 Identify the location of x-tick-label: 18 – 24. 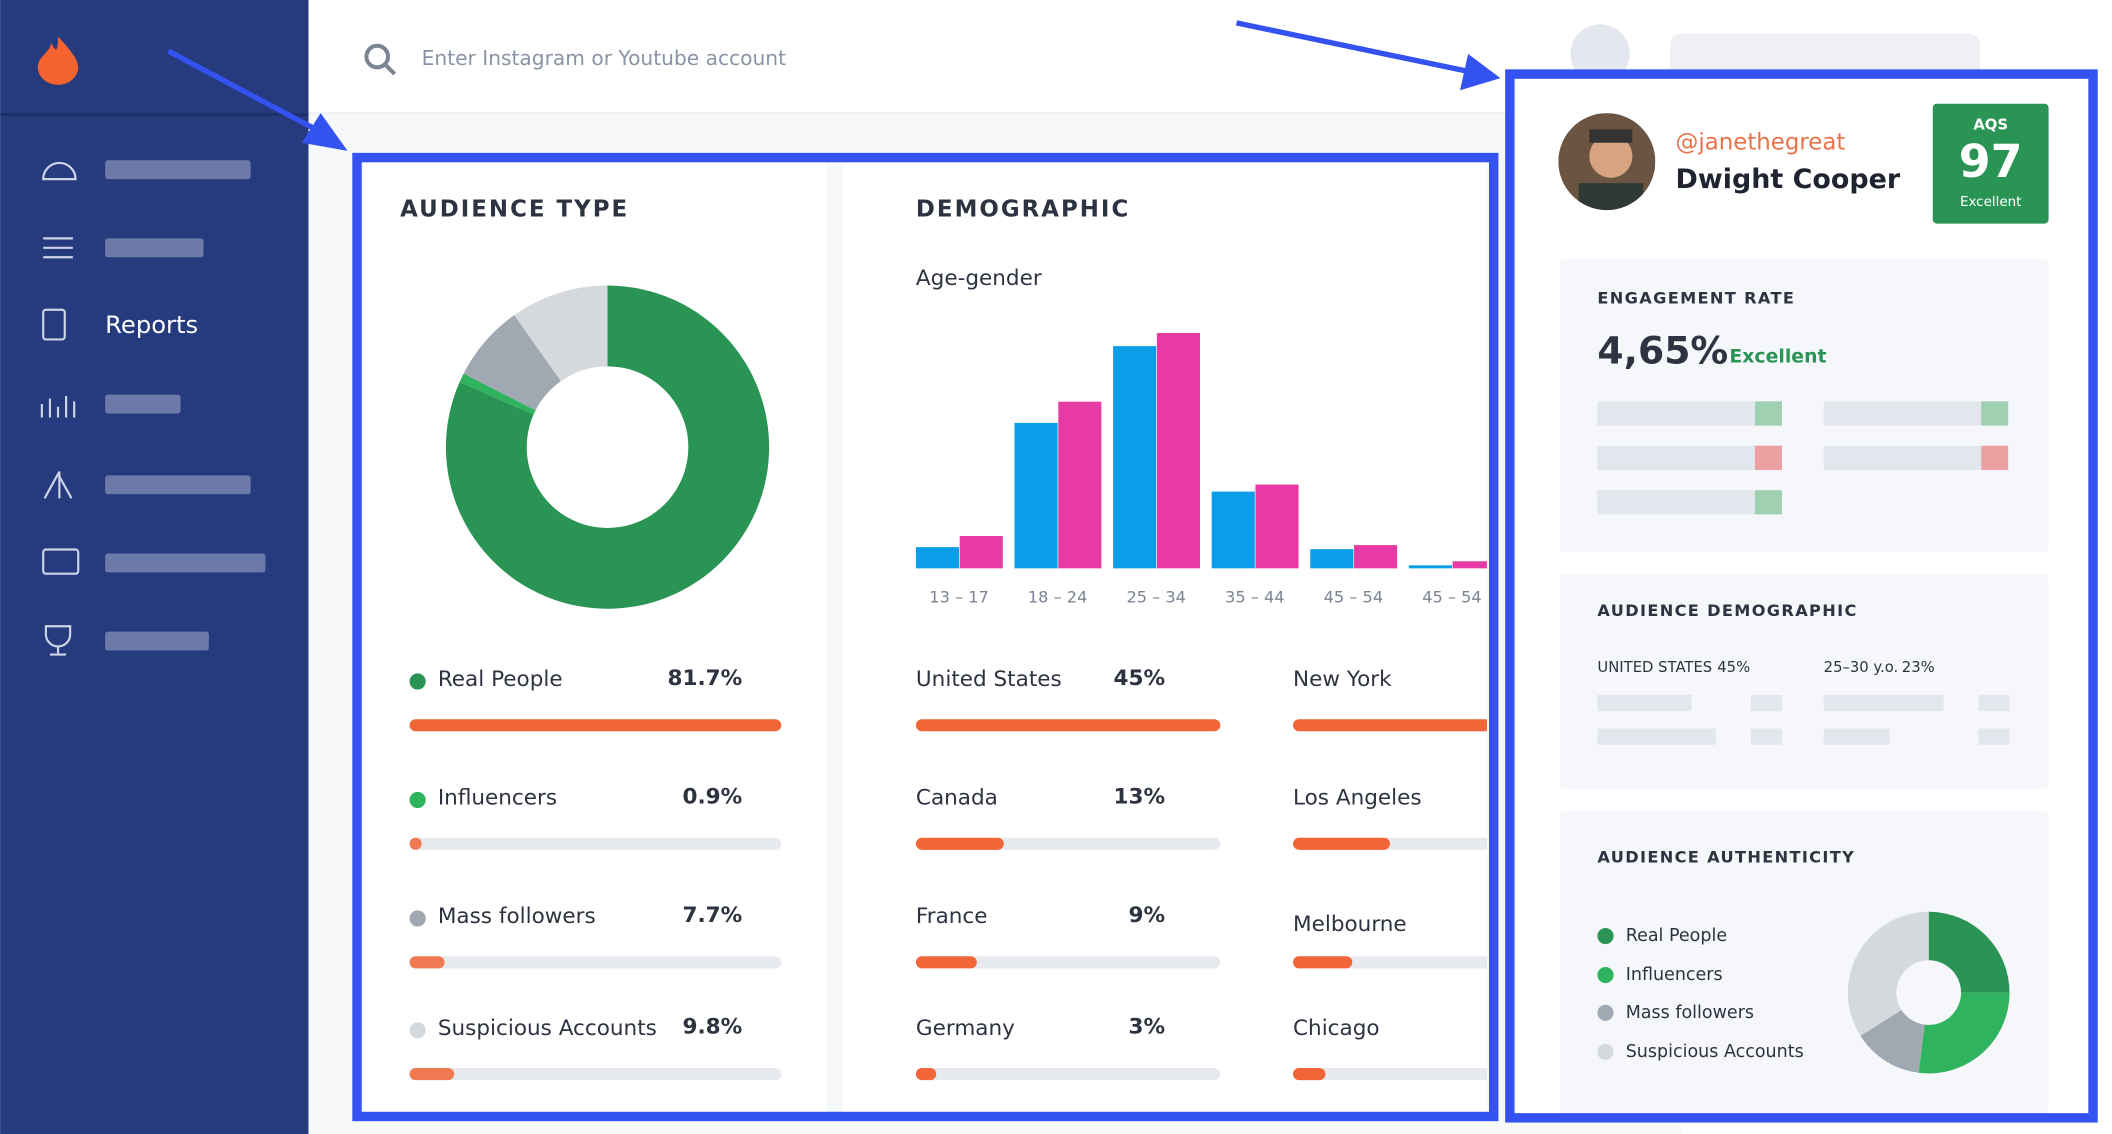
(1057, 596).